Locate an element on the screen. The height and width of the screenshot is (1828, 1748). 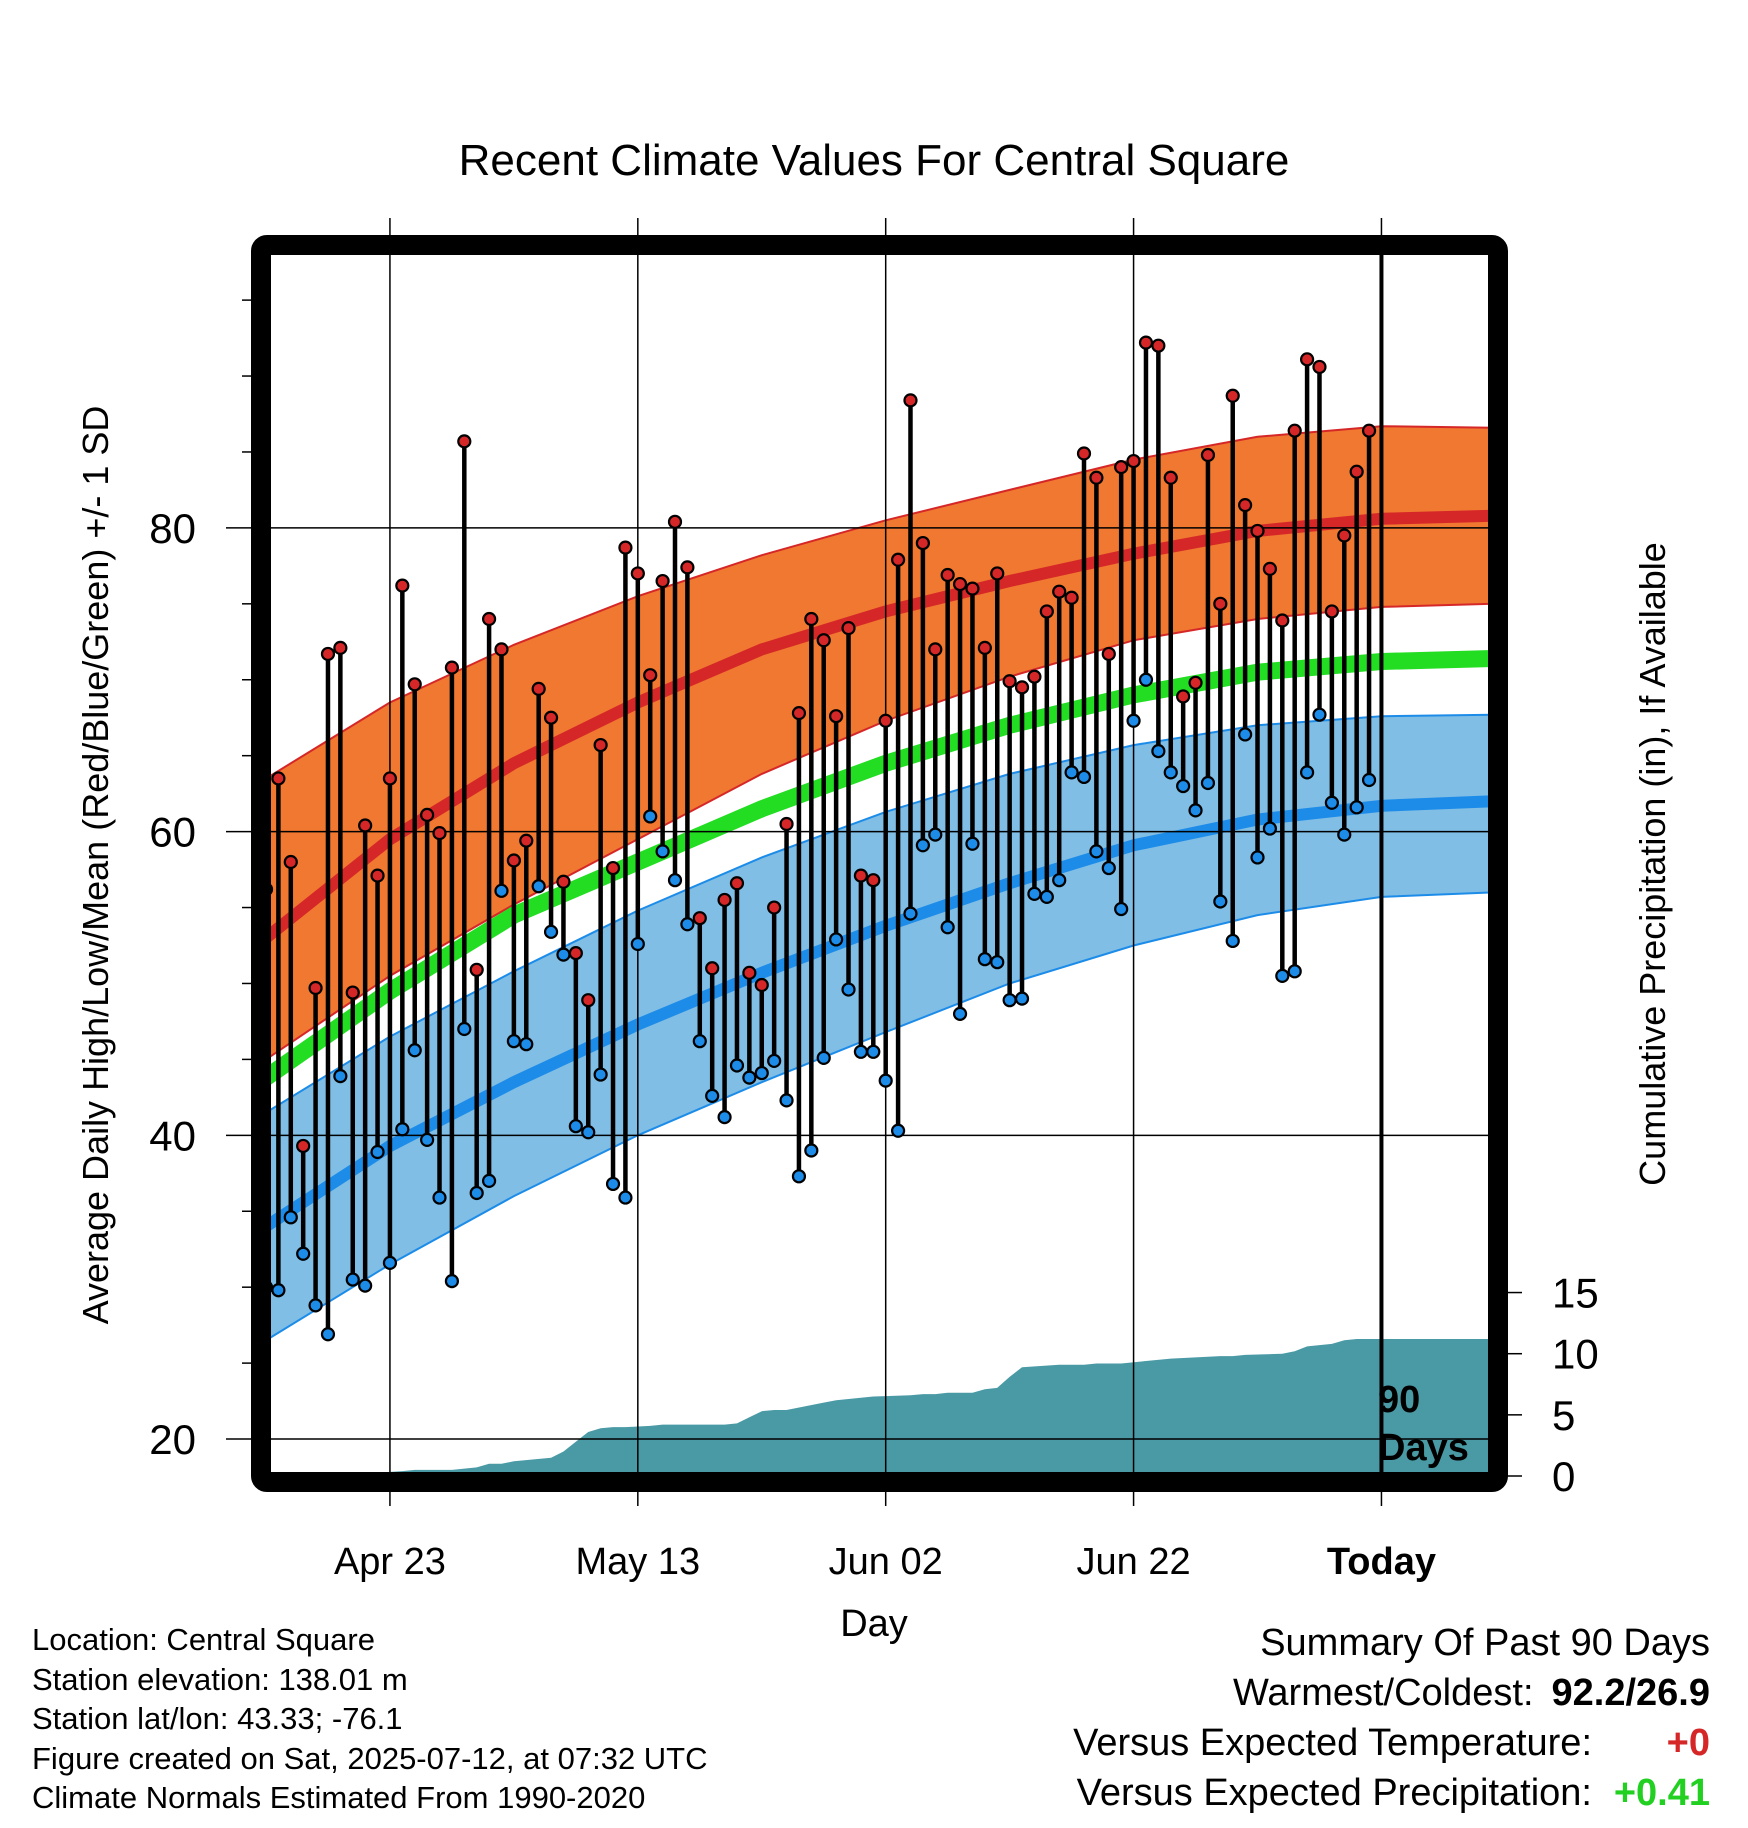
elevation-text: Station elevation: 138.01 m is located at coordinates (220, 1679).